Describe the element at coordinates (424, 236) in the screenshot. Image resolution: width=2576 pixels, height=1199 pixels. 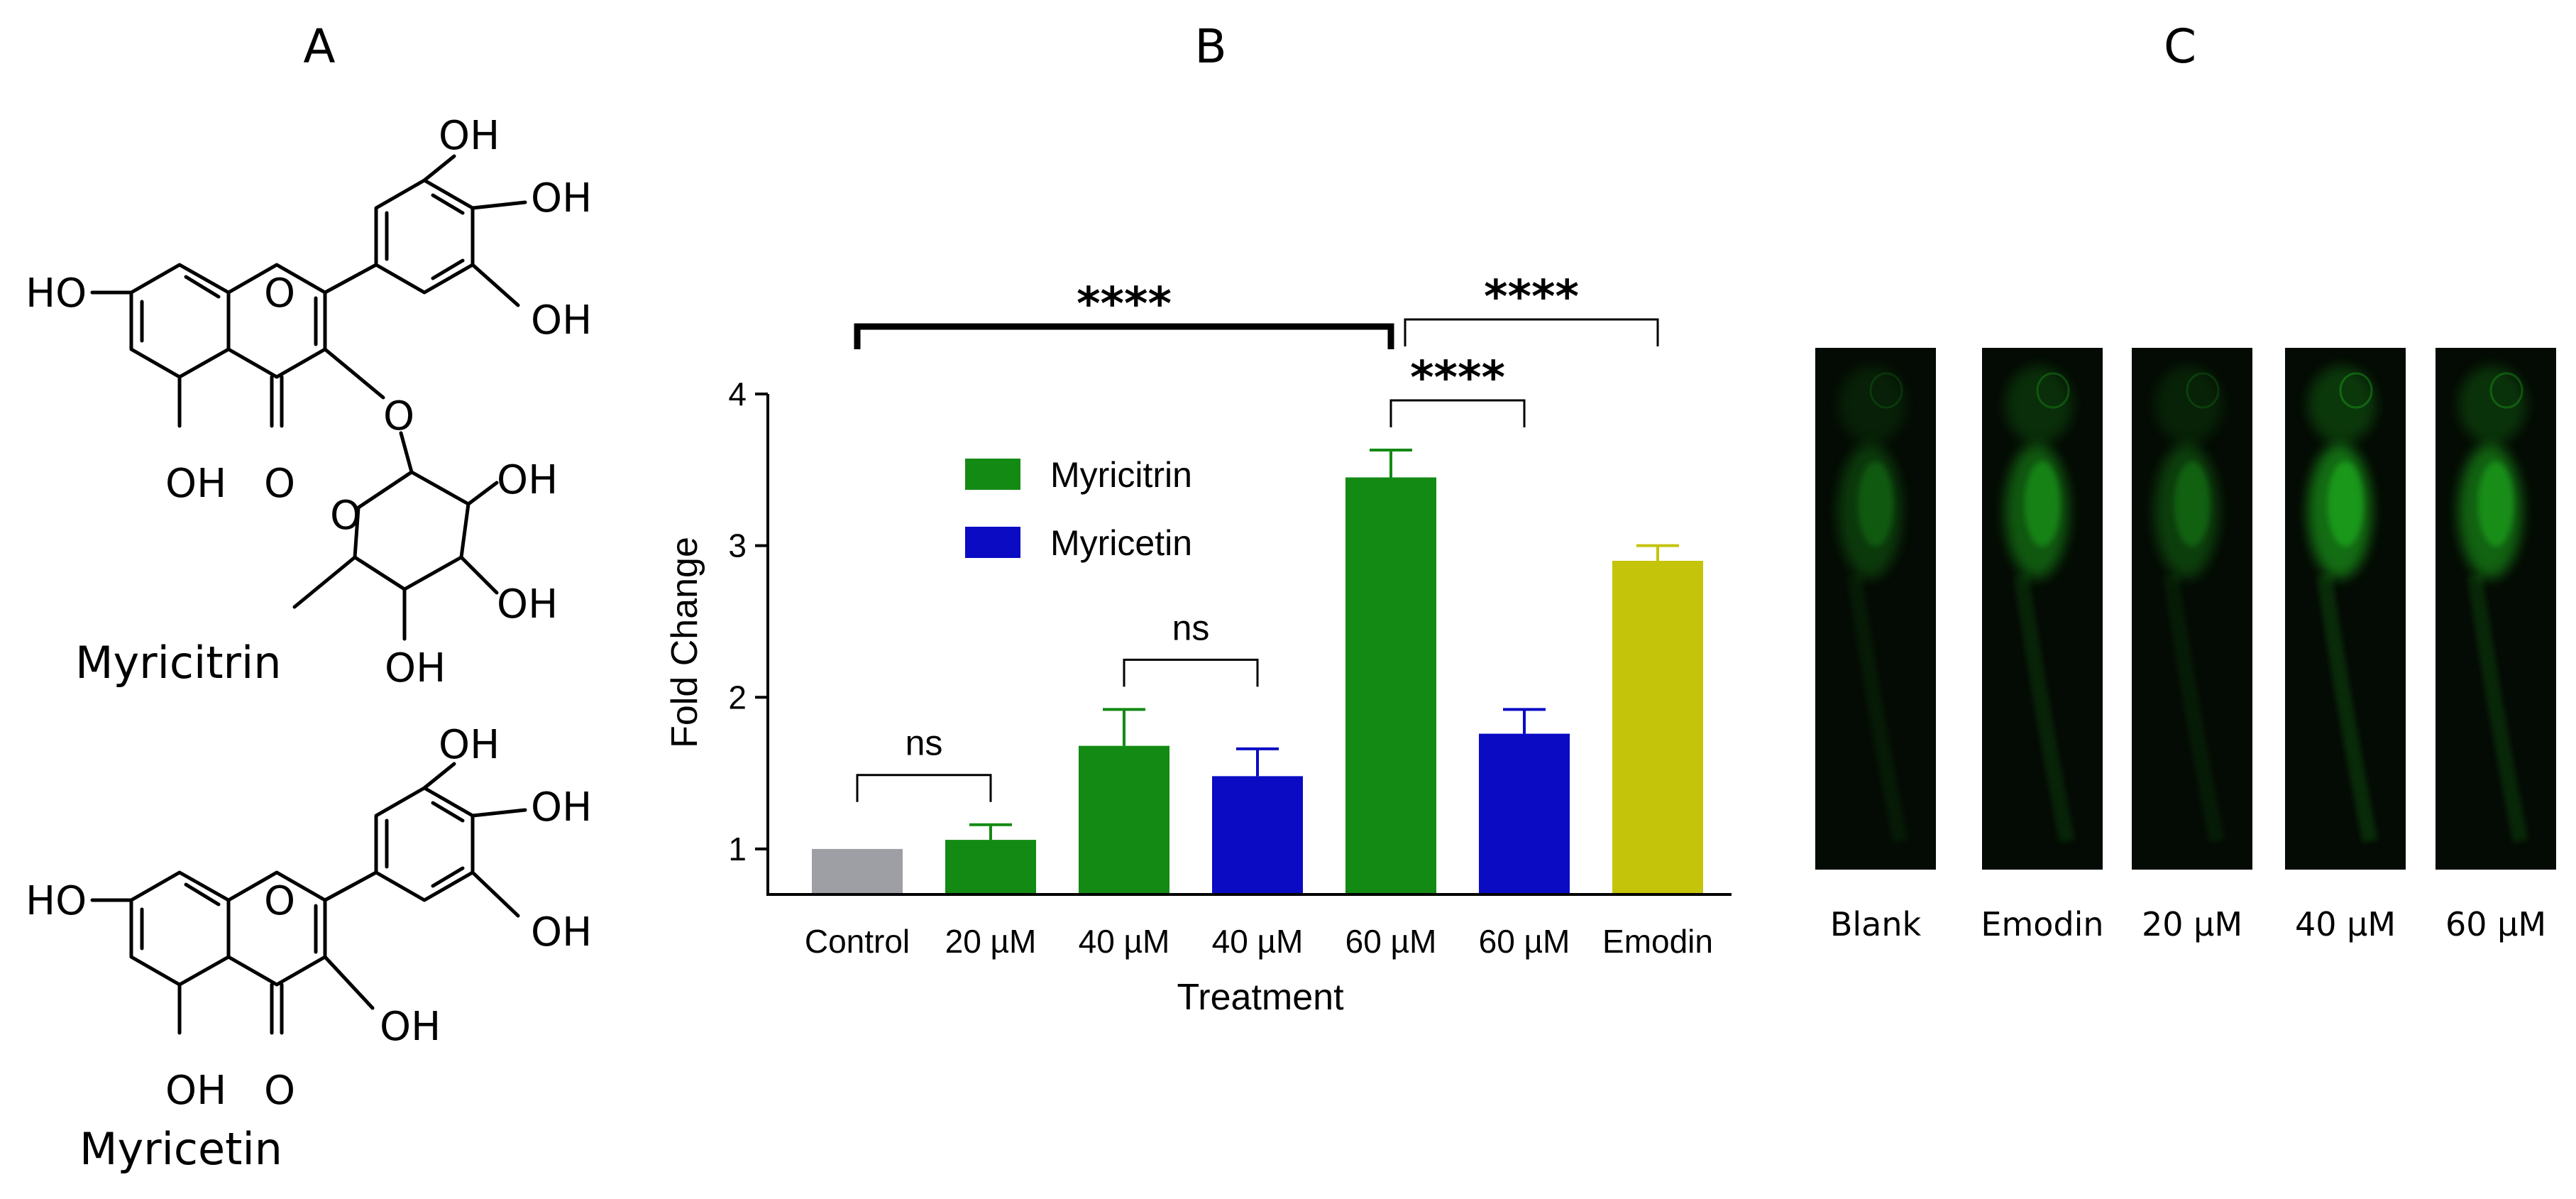
I see `ring-b` at that location.